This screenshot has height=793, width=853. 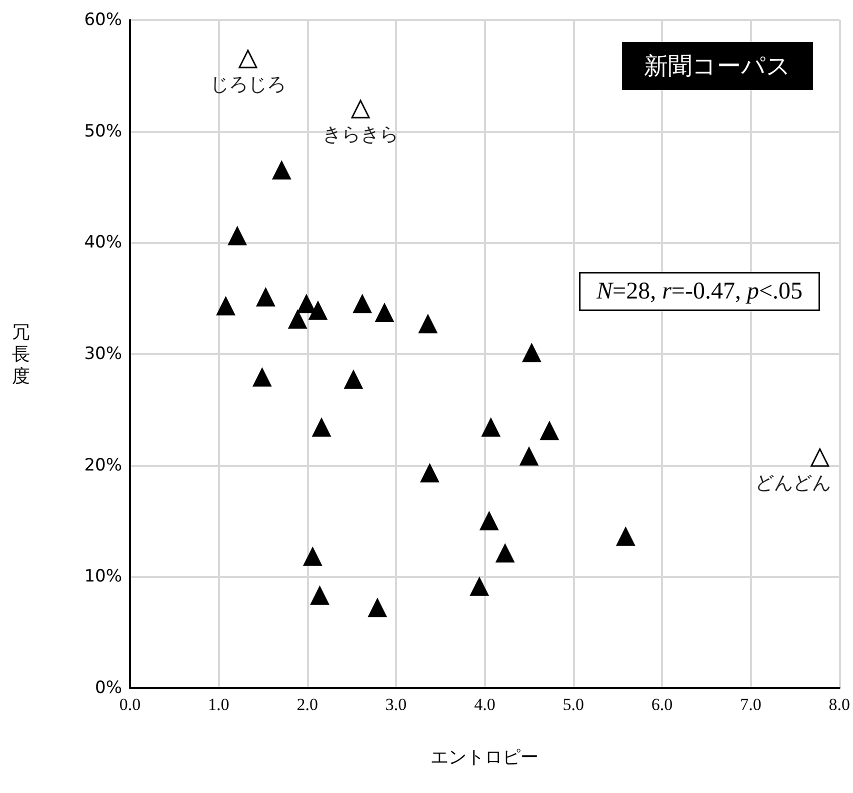 I want to click on annotation: きらきら, so click(x=360, y=135).